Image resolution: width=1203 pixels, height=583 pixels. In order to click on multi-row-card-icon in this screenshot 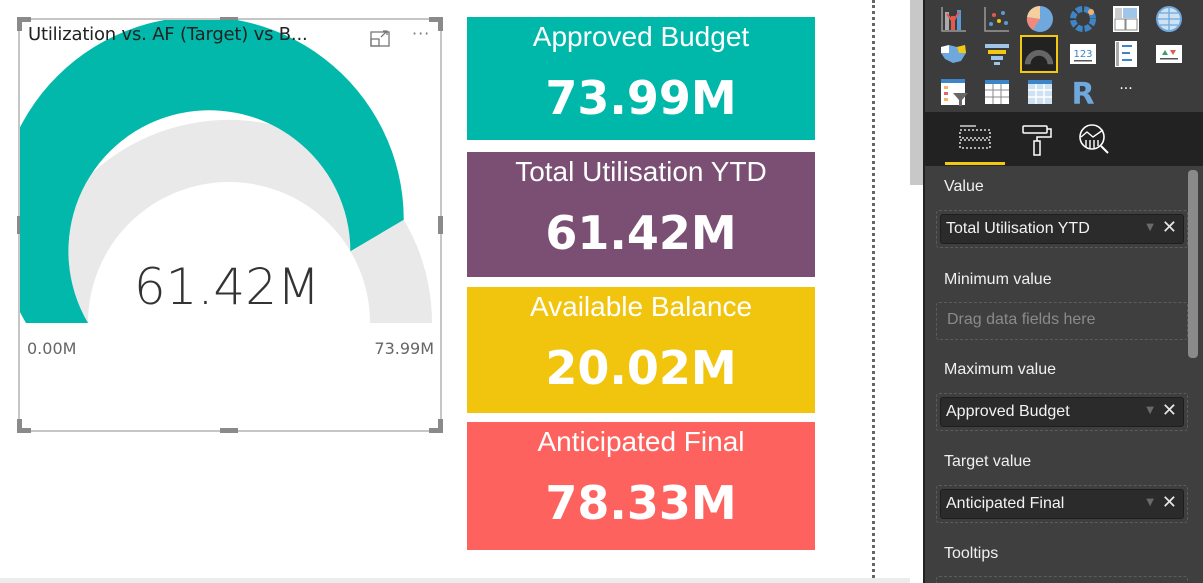, I will do `click(1126, 54)`.